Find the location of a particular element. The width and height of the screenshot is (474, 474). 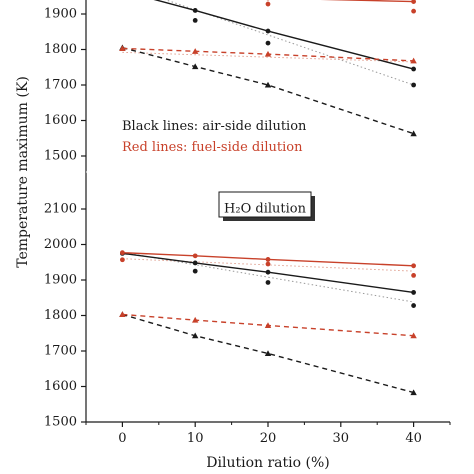

x-axis-title: Dilution ratio (%) is located at coordinates (267, 463).